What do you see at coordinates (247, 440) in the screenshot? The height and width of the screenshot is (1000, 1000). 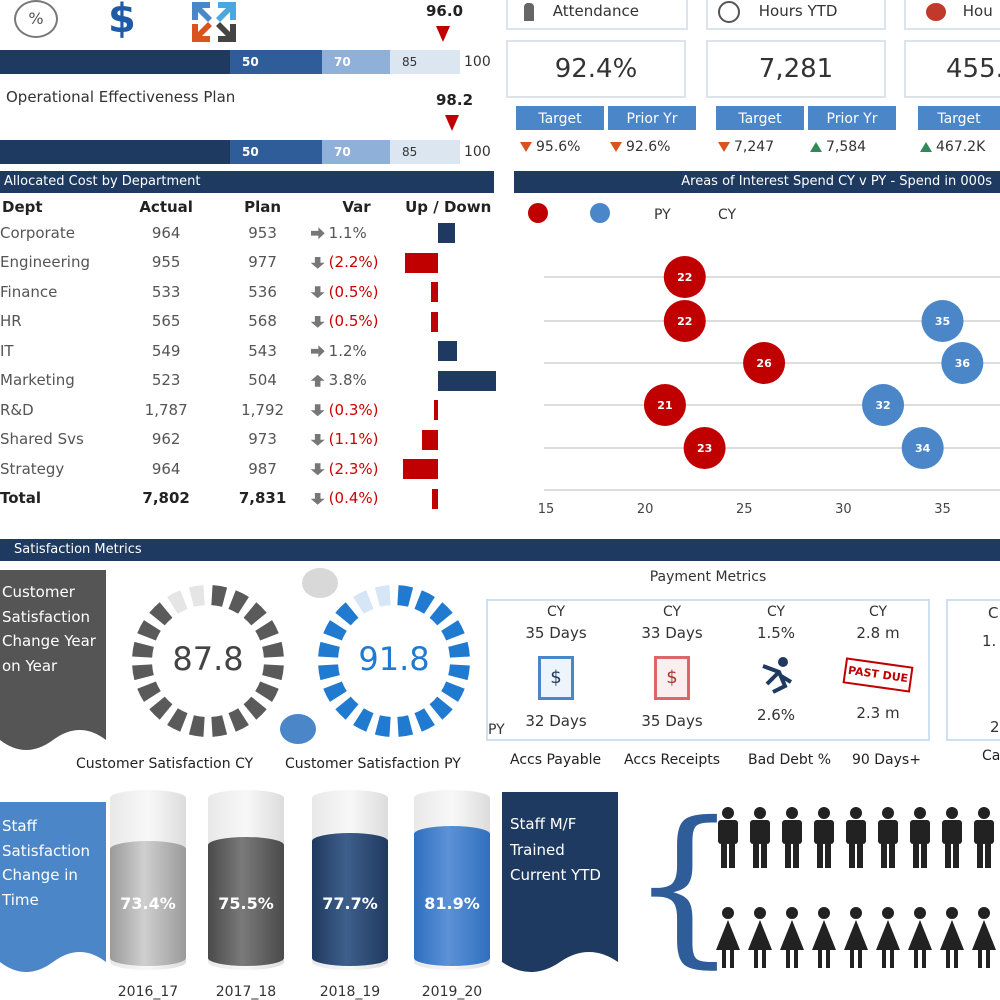 I see `table-row: Shared Svs 962 973 (1.1%)` at bounding box center [247, 440].